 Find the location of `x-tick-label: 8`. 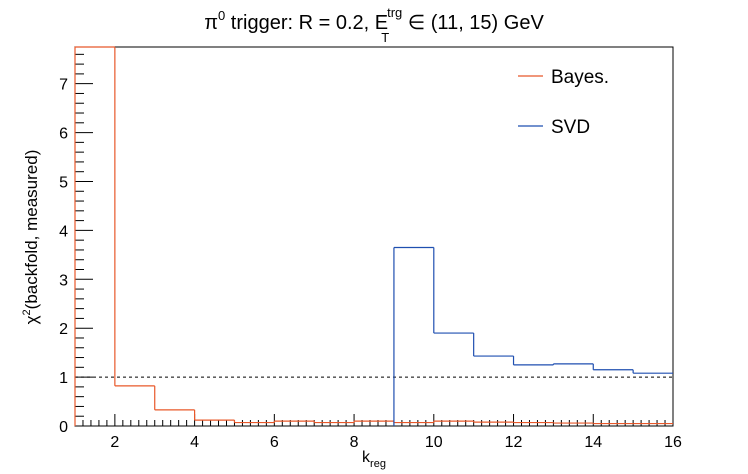

x-tick-label: 8 is located at coordinates (354, 442).